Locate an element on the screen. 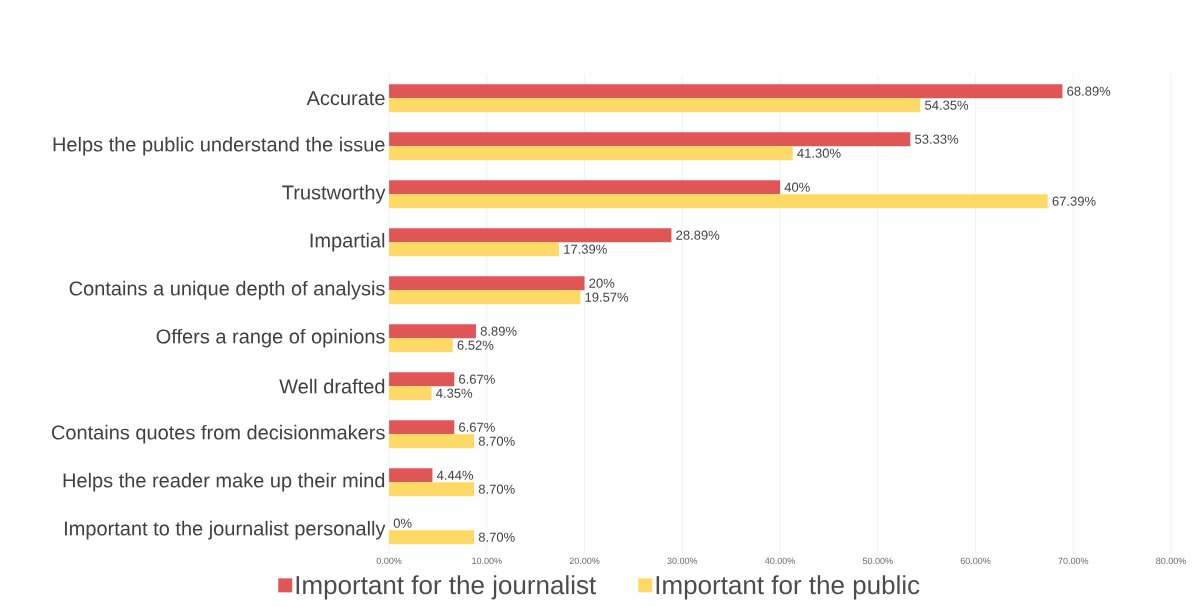 The height and width of the screenshot is (607, 1193). data-label: 20% is located at coordinates (602, 283).